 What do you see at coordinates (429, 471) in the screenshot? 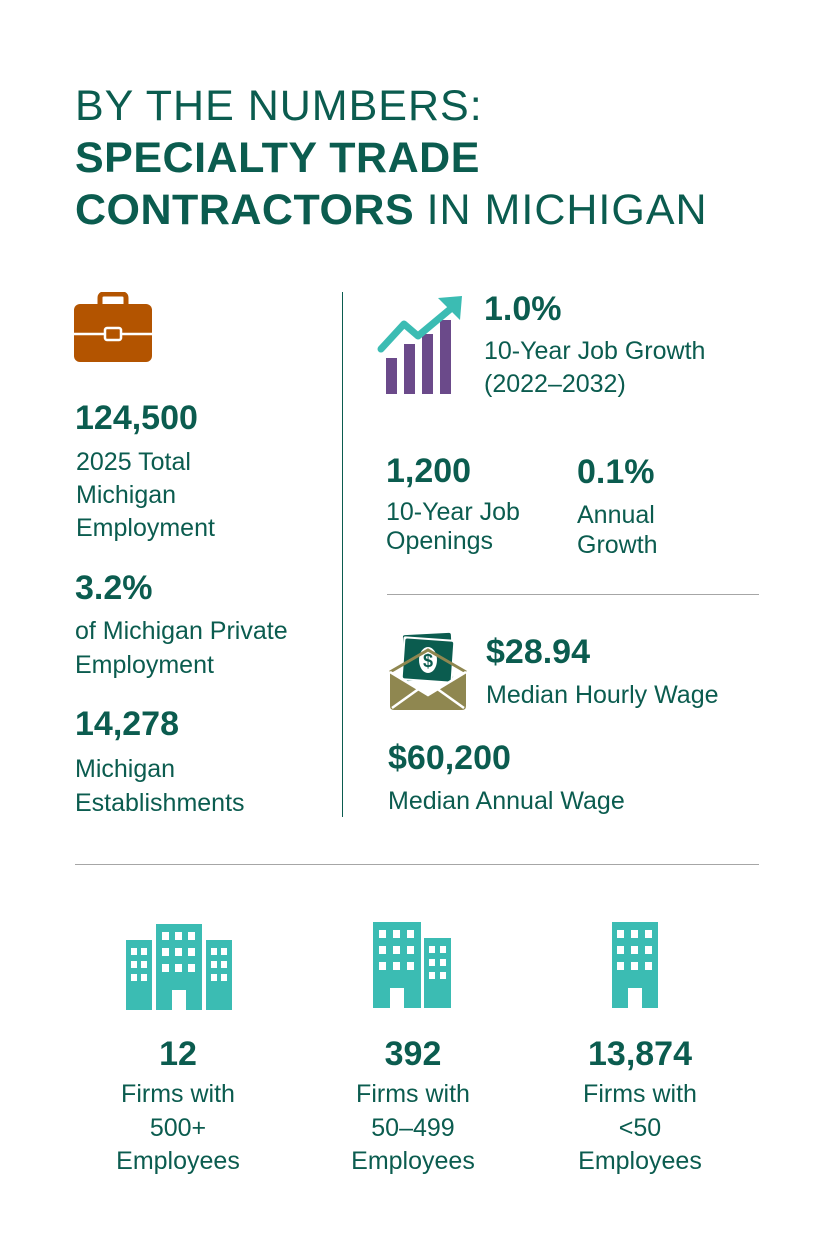
I see `job-openings-value: 1,200` at bounding box center [429, 471].